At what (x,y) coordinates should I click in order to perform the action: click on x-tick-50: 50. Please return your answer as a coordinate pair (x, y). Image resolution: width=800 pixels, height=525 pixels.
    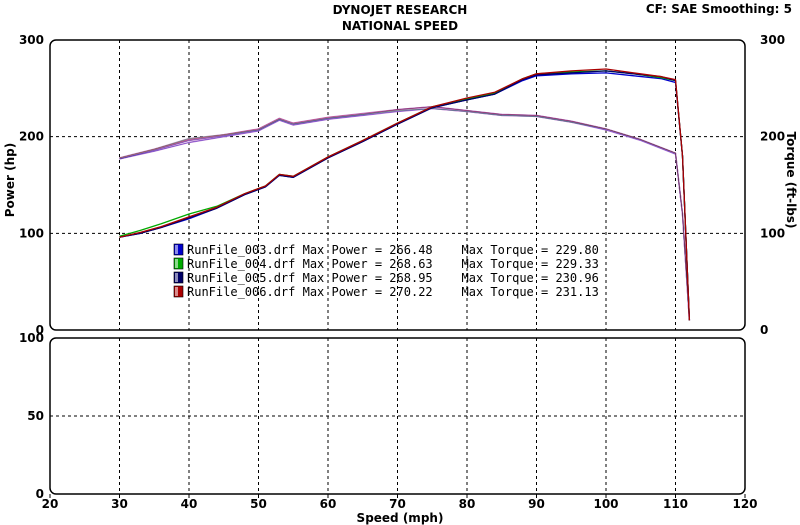
    Looking at the image, I should click on (258, 504).